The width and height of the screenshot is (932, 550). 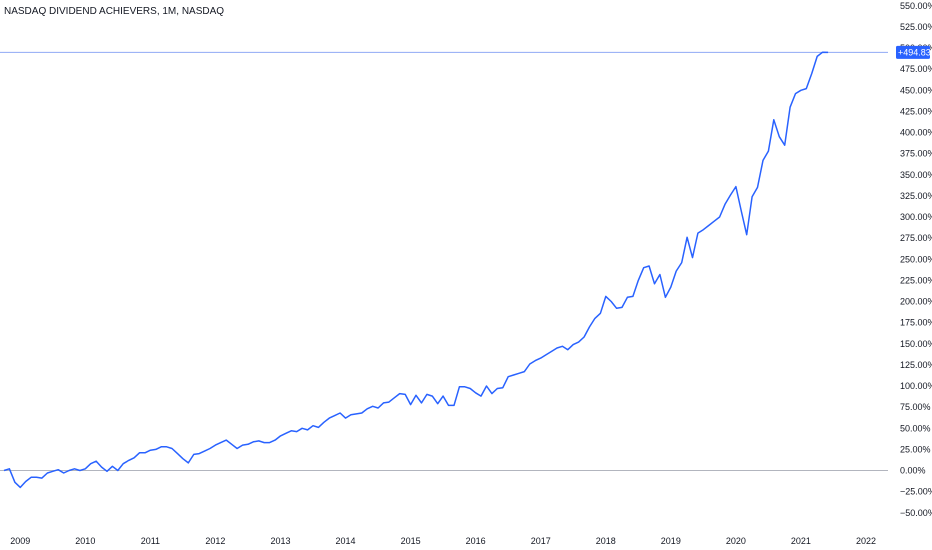 I want to click on y-tick-label: 25.00%, so click(x=915, y=449).